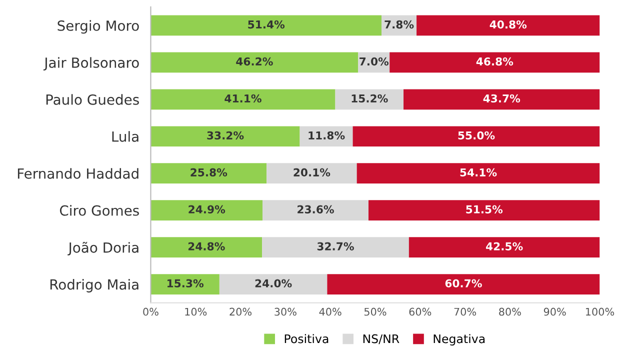 This screenshot has height=348, width=628. What do you see at coordinates (241, 312) in the screenshot?
I see `x-tick-label: 20%` at bounding box center [241, 312].